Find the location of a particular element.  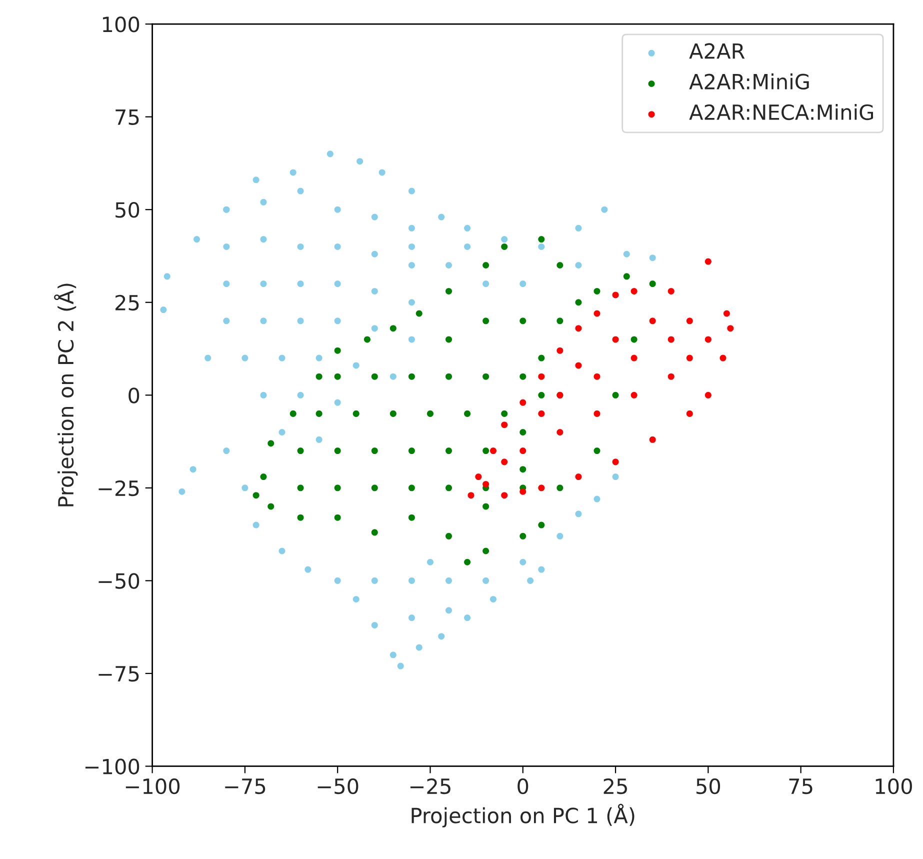

y-axis-title: Projection on PC 2 (Å) is located at coordinates (66, 395).